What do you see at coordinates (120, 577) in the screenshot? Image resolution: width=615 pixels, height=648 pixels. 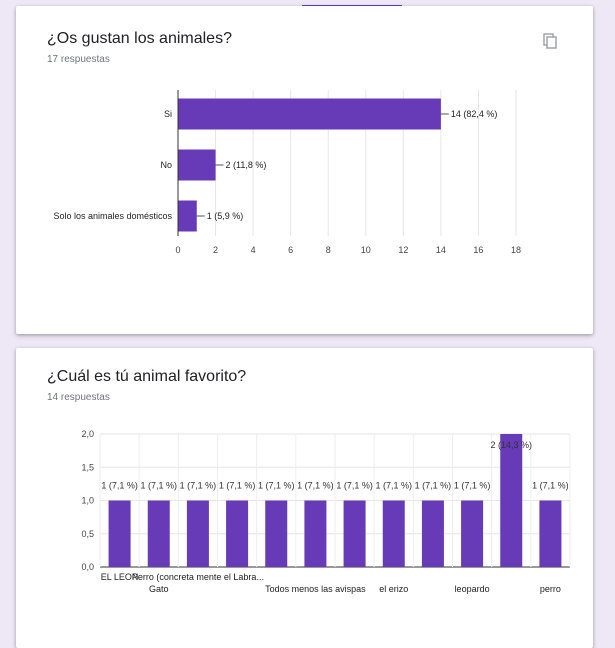 I see `category-label: EL LEON` at bounding box center [120, 577].